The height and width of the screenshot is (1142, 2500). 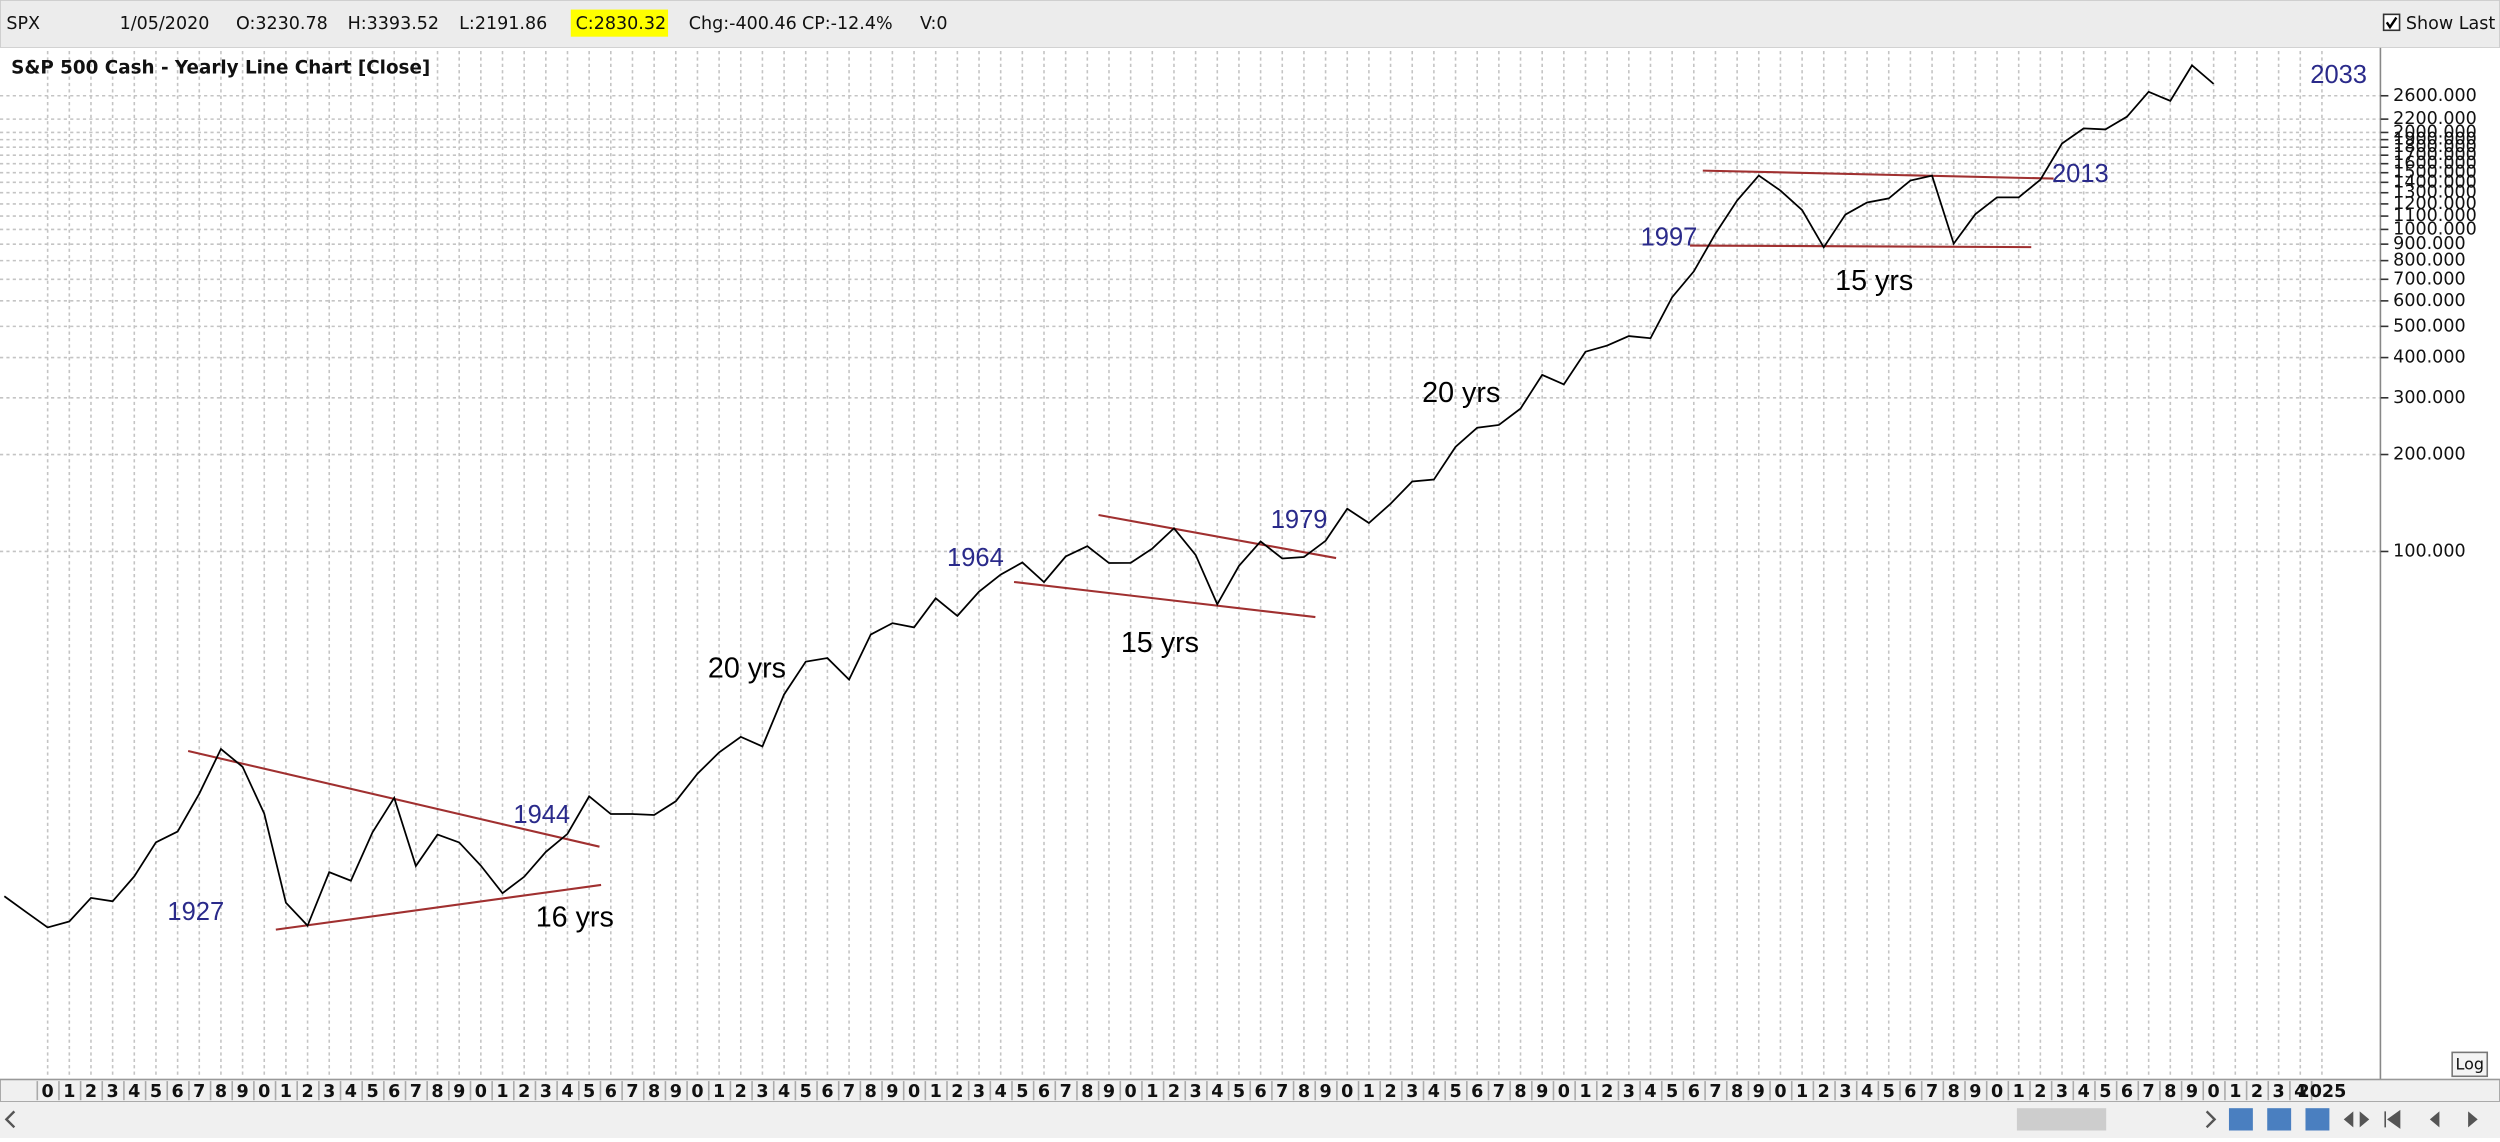 I want to click on scroll-thumb, so click(x=2061, y=1119).